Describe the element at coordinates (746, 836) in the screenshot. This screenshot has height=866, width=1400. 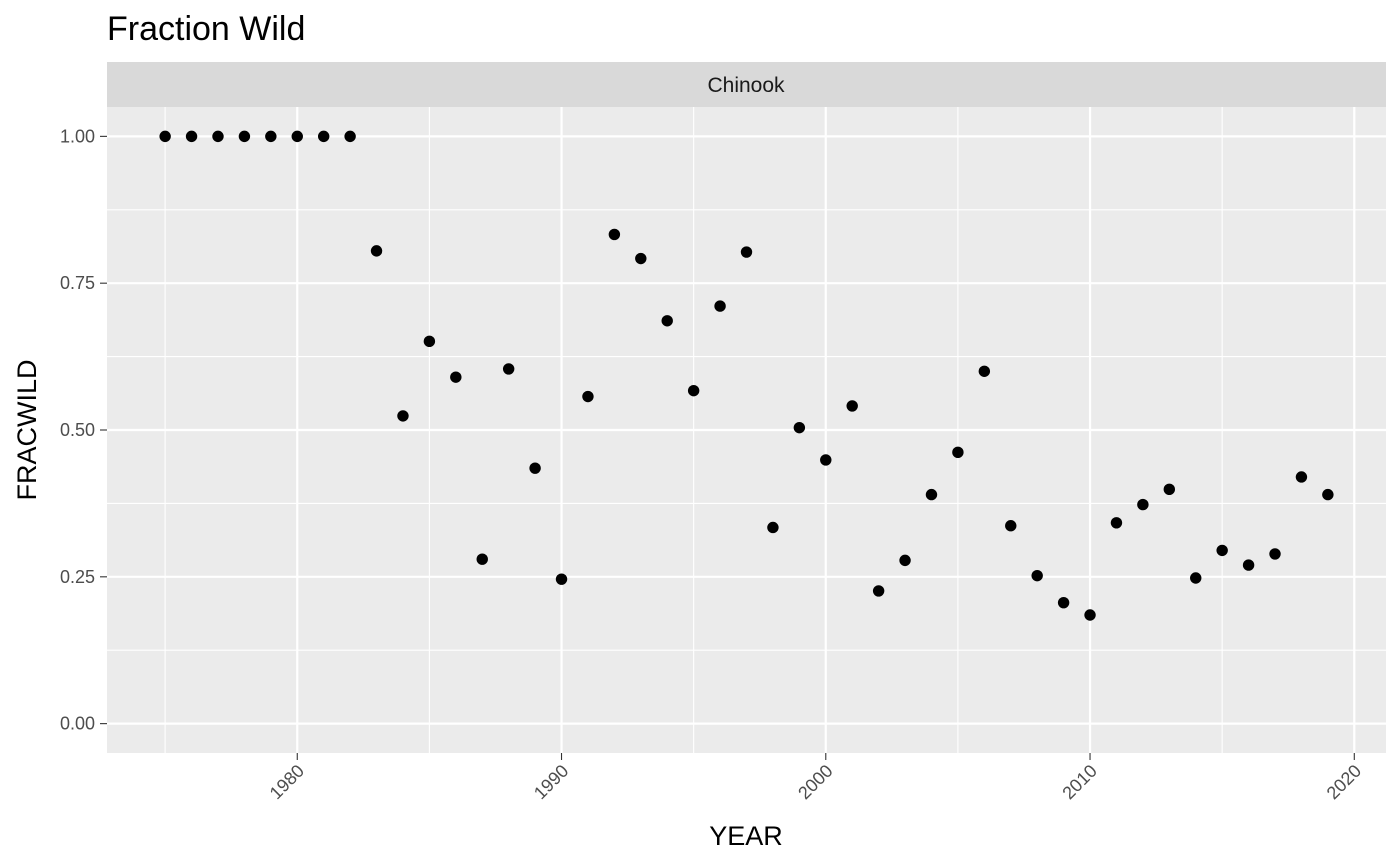
I see `x-axis-title: YEAR` at that location.